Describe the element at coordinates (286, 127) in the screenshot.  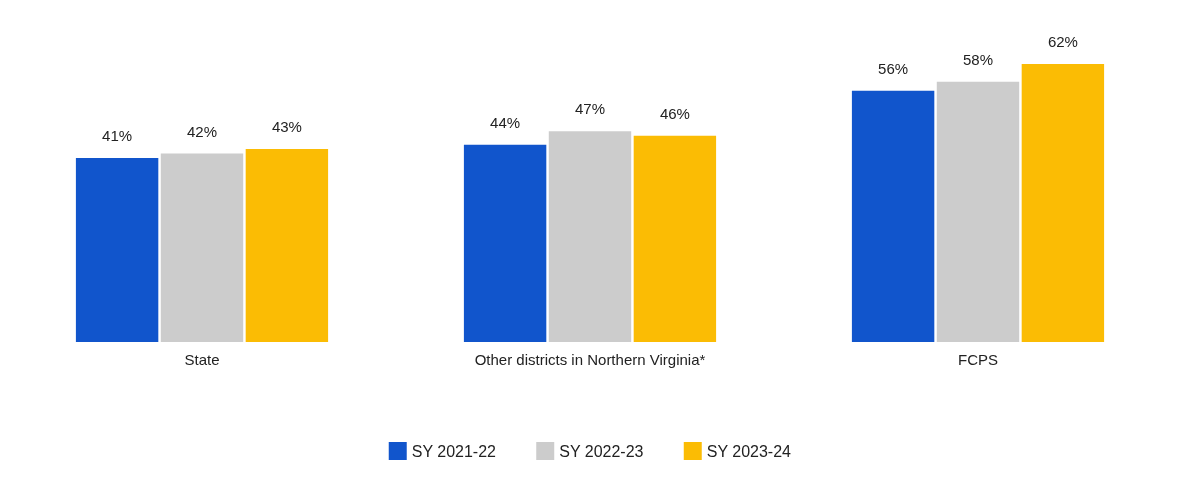
I see `data-label: 43%` at that location.